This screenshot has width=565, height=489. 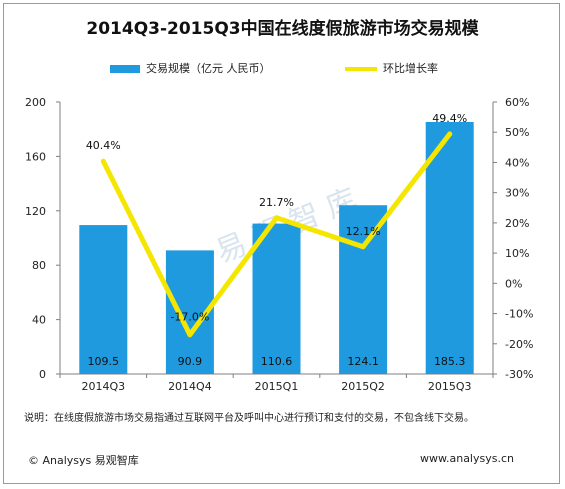 What do you see at coordinates (450, 361) in the screenshot?
I see `bar-value-label: 185.3` at bounding box center [450, 361].